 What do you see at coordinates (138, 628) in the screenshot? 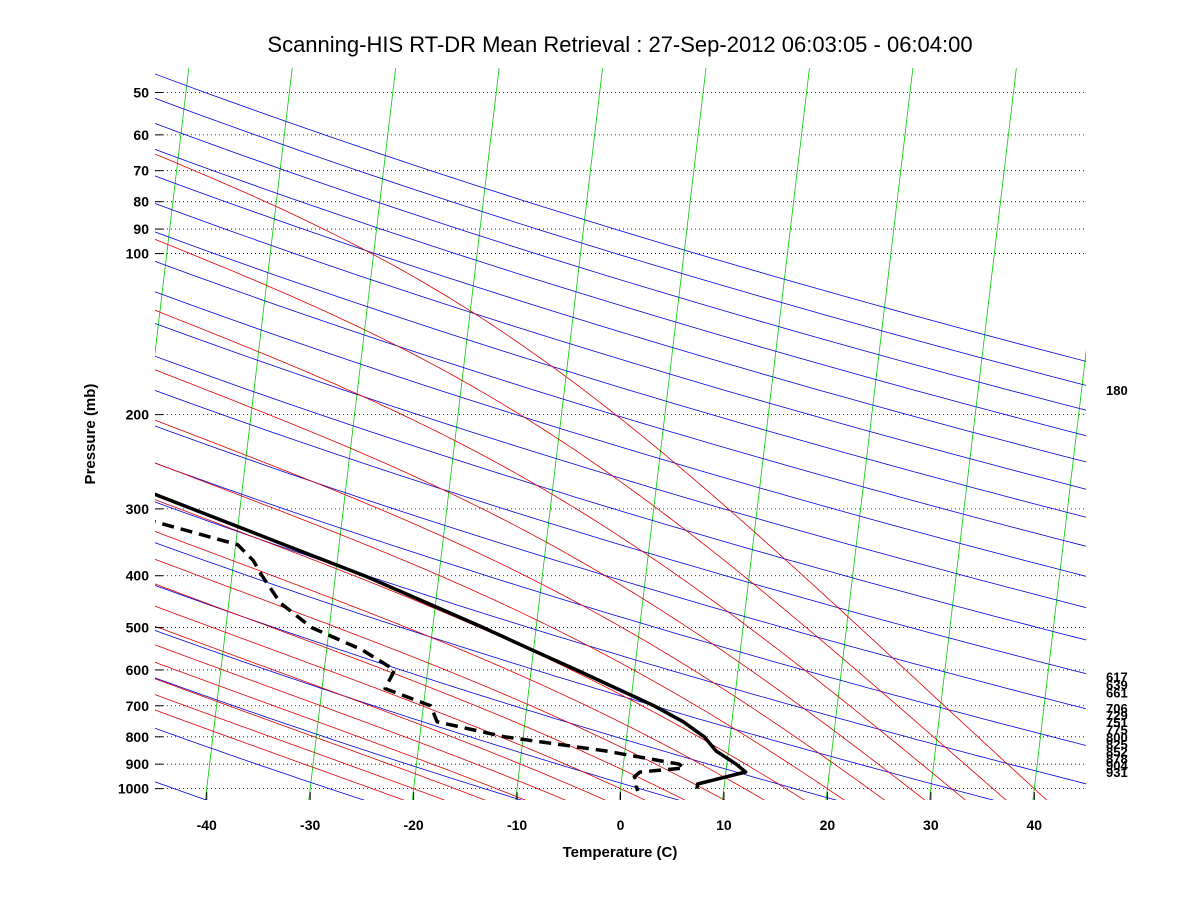
I see `y-tick-label: 500` at bounding box center [138, 628].